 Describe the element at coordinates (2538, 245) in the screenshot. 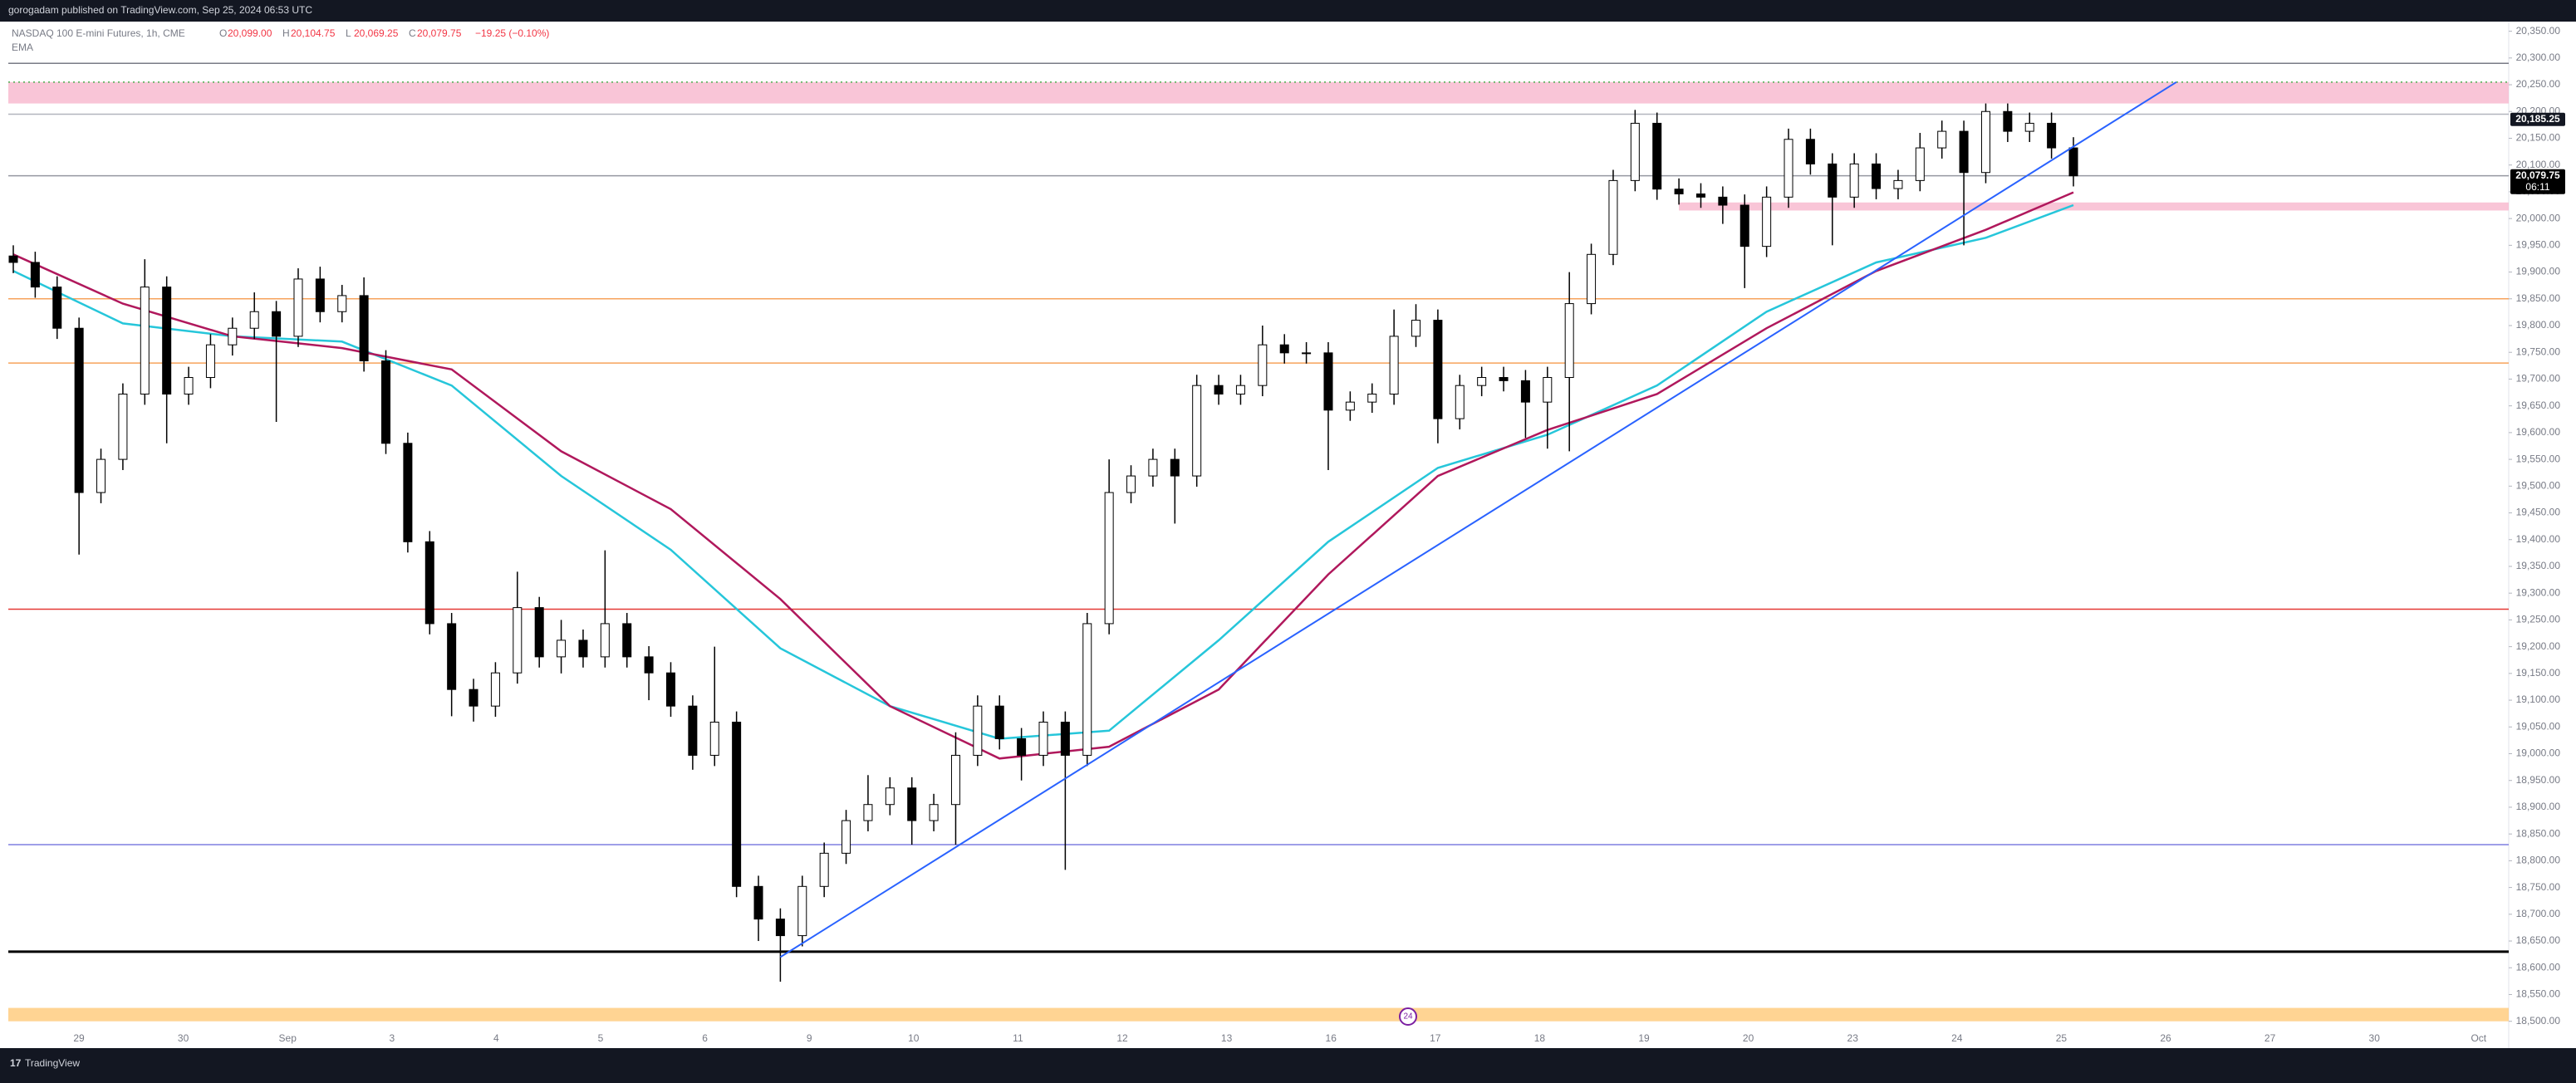

I see `y-tick-label: 19,950.00` at that location.